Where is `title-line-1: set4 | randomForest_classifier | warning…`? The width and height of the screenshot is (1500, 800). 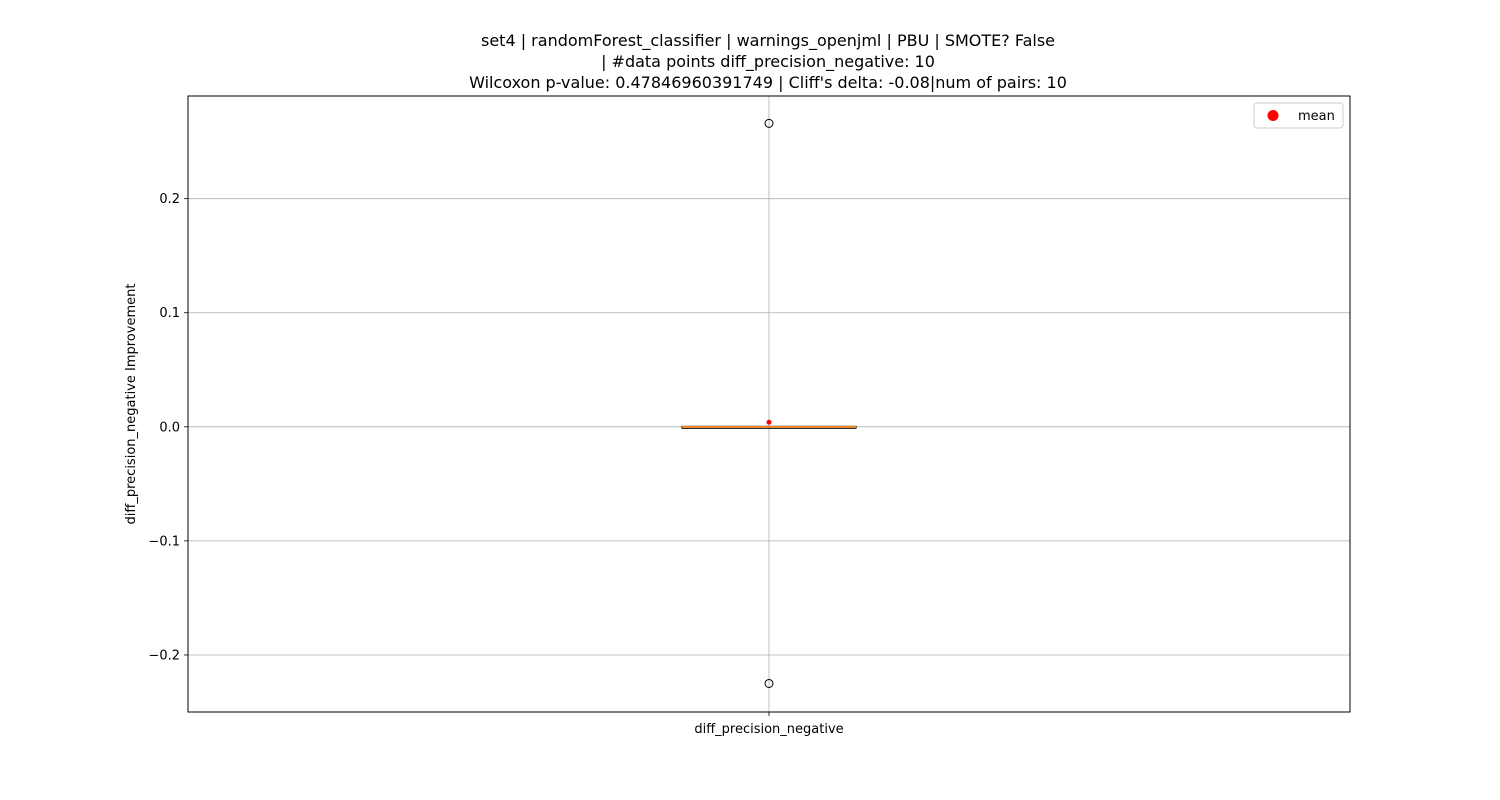
title-line-1: set4 | randomForest_classifier | warning… is located at coordinates (768, 41).